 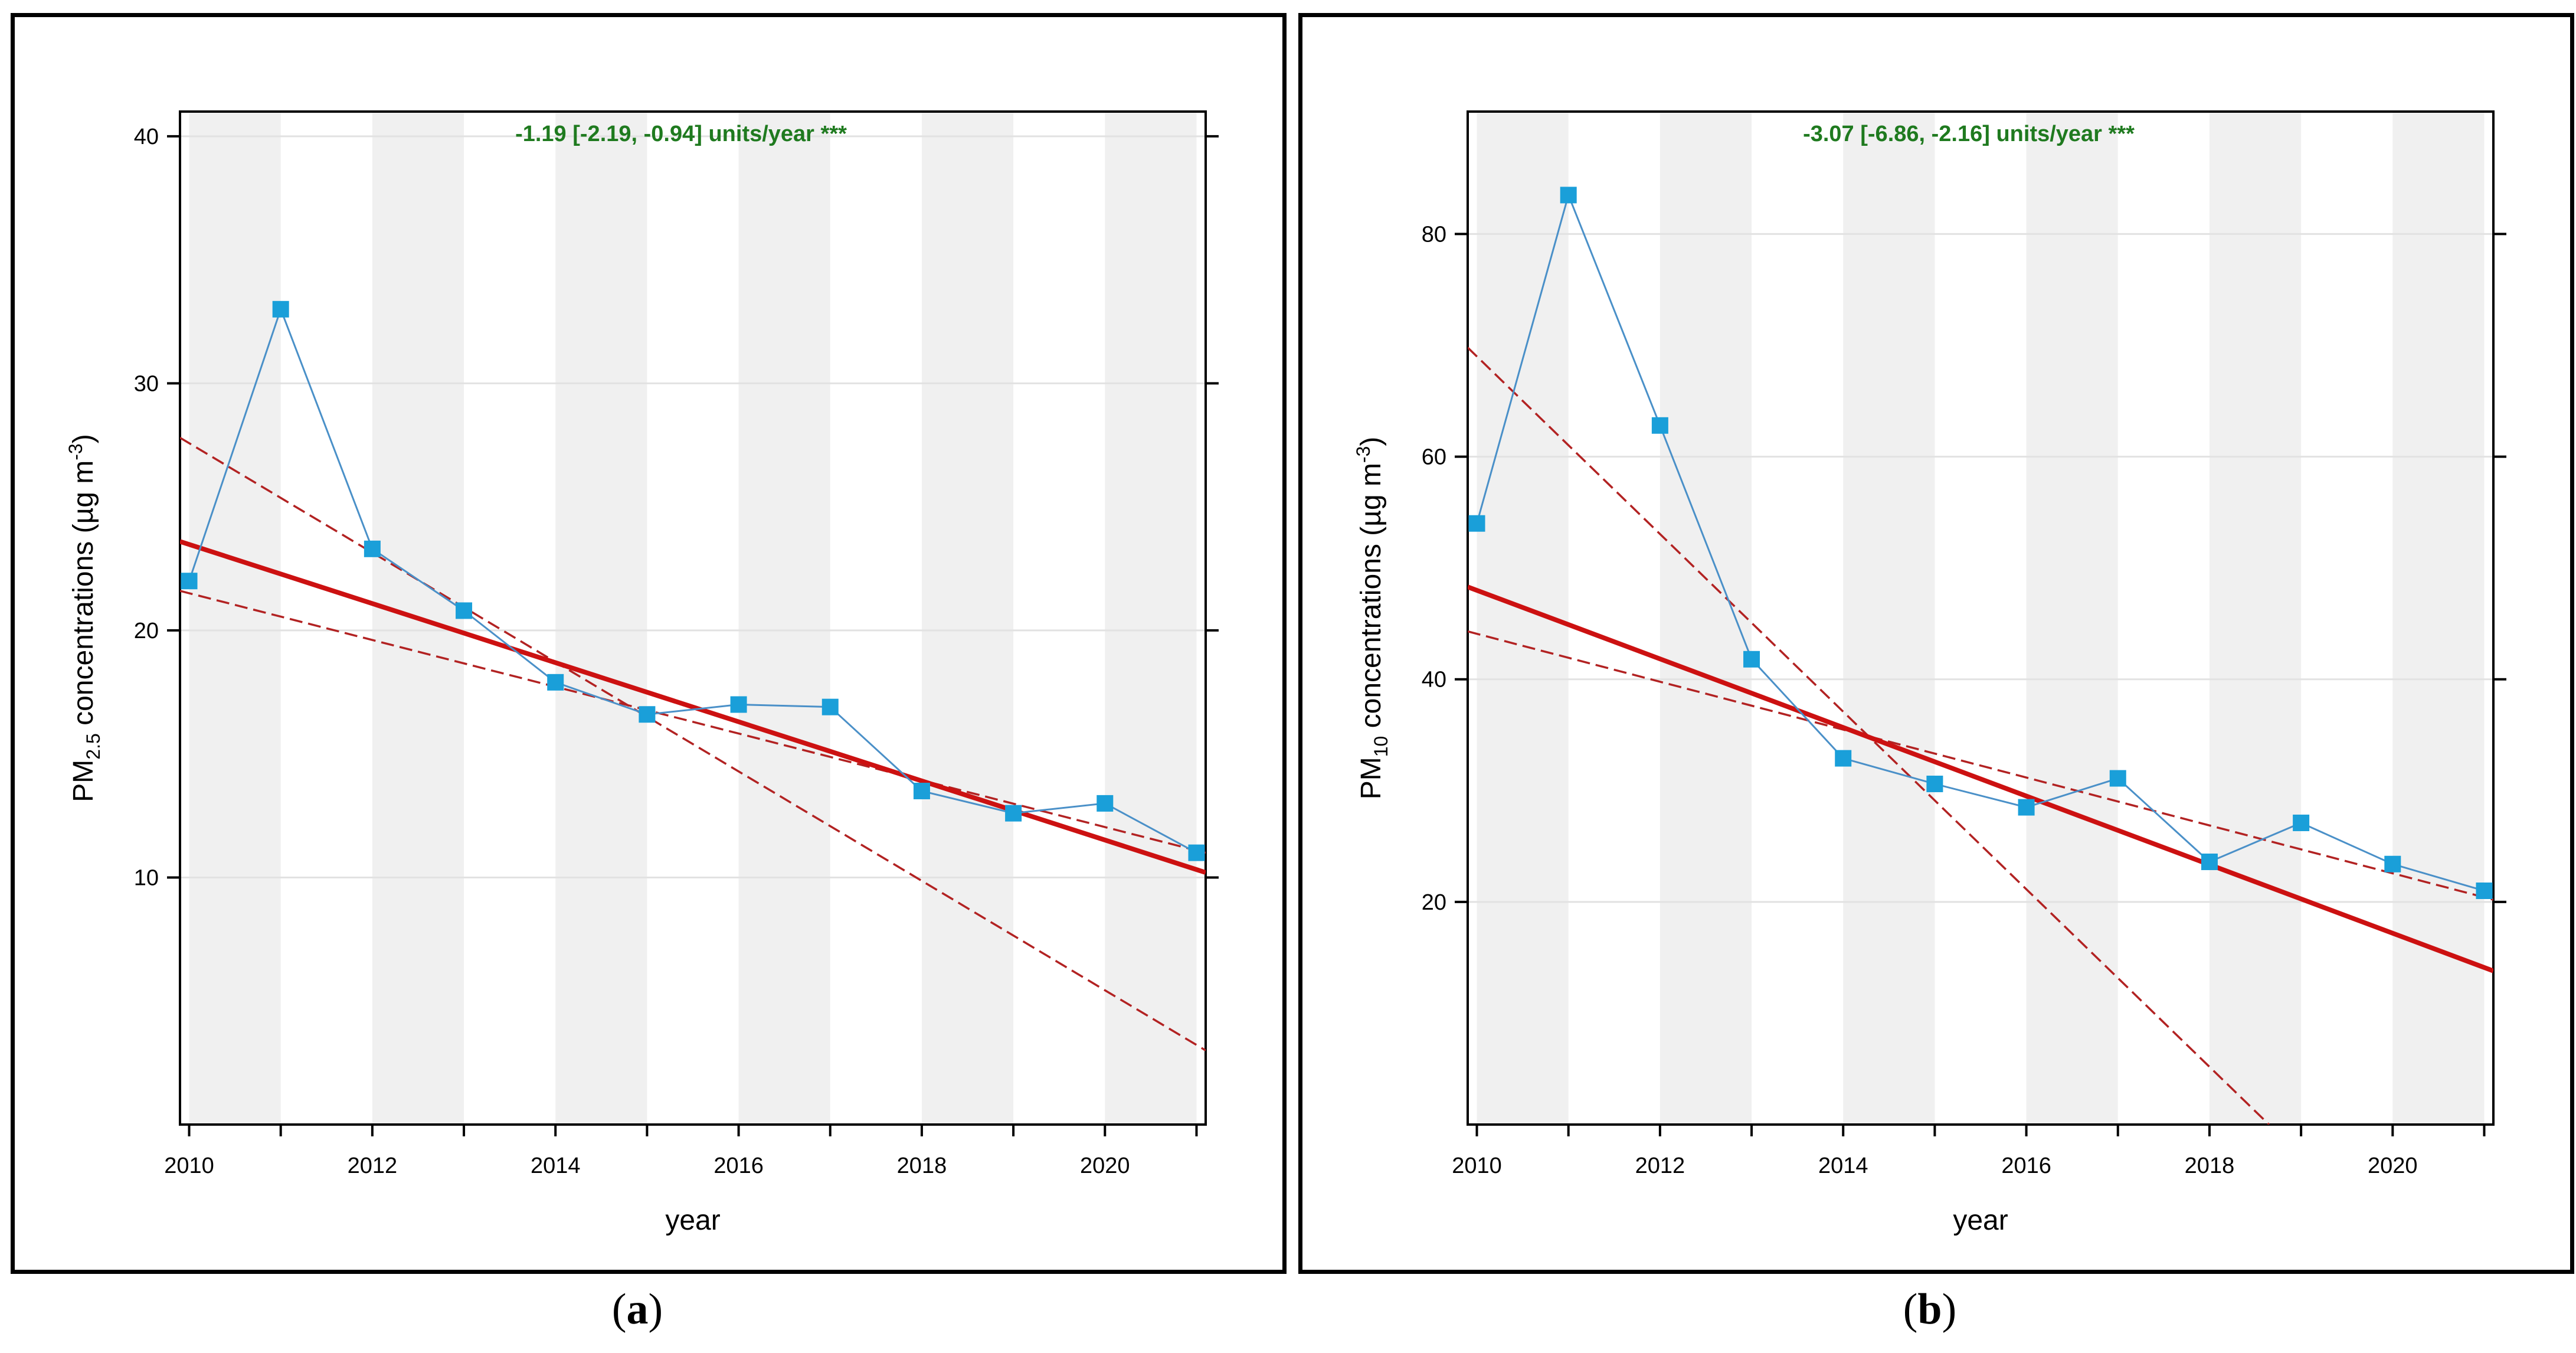 I want to click on trend-annotation: -3.07 [-6.86, -2.16] units/year ***, so click(x=1969, y=134).